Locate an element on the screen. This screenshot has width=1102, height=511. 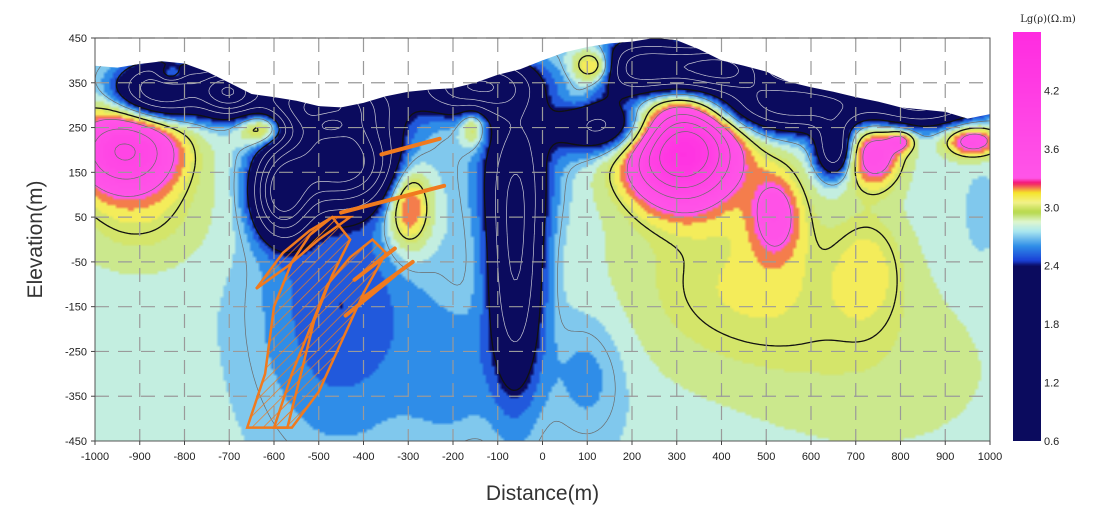
colorbar-tick-label: 3.0 is located at coordinates (1051, 208).